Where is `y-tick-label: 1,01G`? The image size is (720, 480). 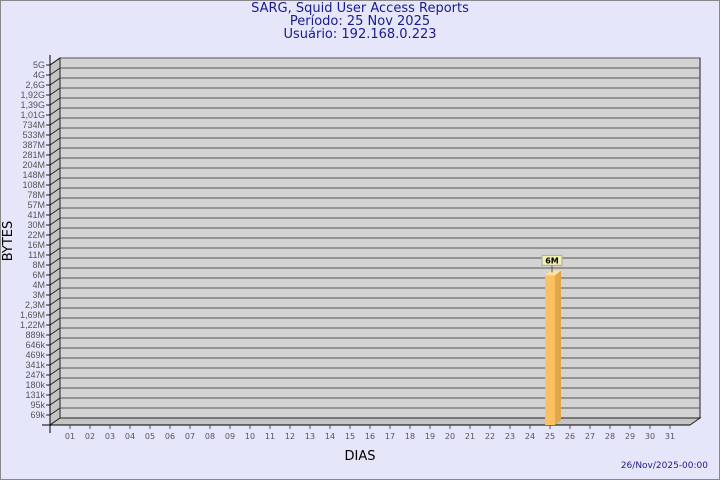 y-tick-label: 1,01G is located at coordinates (32, 115).